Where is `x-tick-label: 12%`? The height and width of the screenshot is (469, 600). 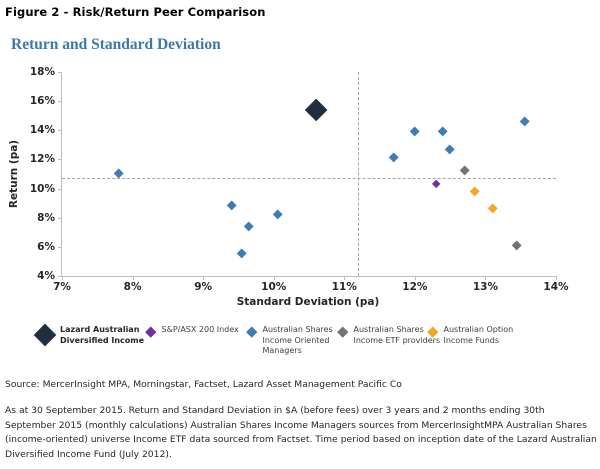 x-tick-label: 12% is located at coordinates (415, 287).